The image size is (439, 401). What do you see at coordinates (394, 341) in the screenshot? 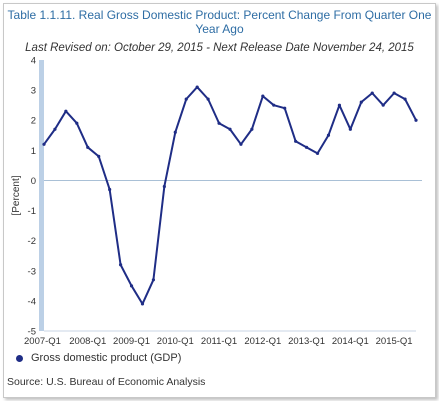
I see `x-tick-label: 2015-Q1` at bounding box center [394, 341].